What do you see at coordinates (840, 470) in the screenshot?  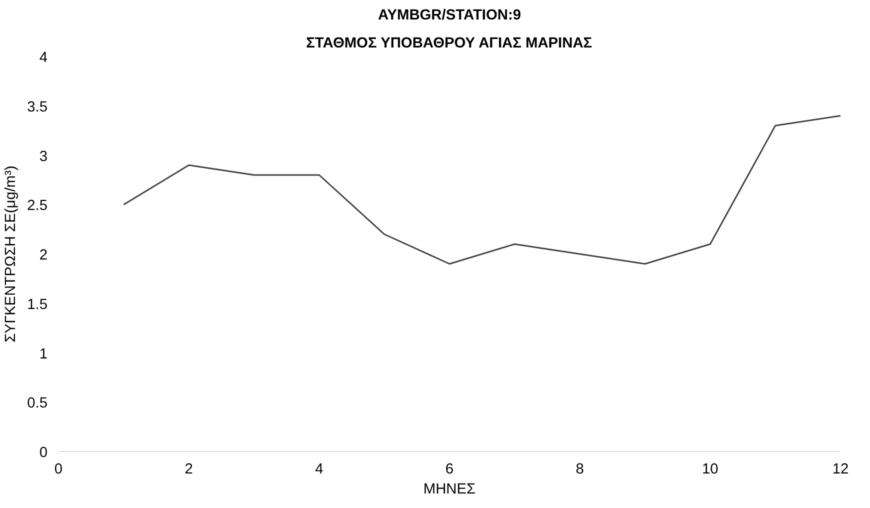 I see `x-tick-label: 12` at bounding box center [840, 470].